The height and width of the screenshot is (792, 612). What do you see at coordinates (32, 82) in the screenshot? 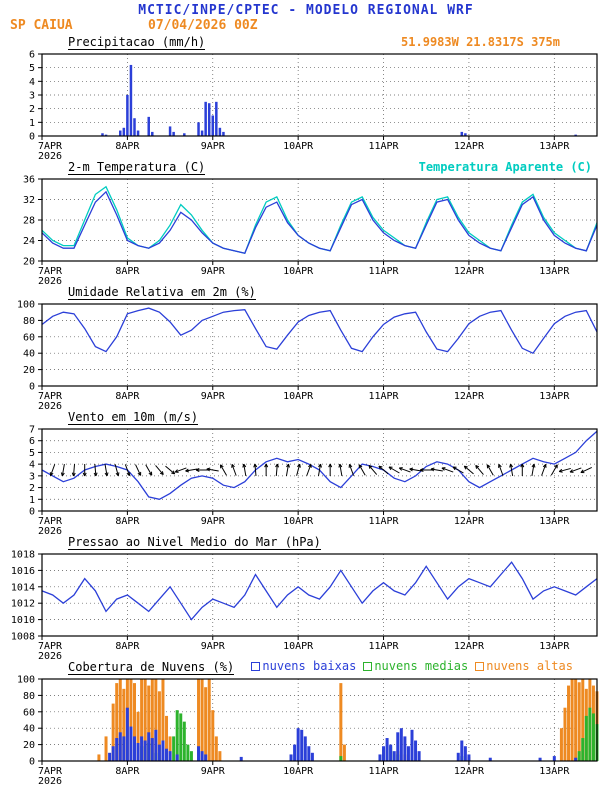
I see `svg-text: 4` at bounding box center [32, 82].